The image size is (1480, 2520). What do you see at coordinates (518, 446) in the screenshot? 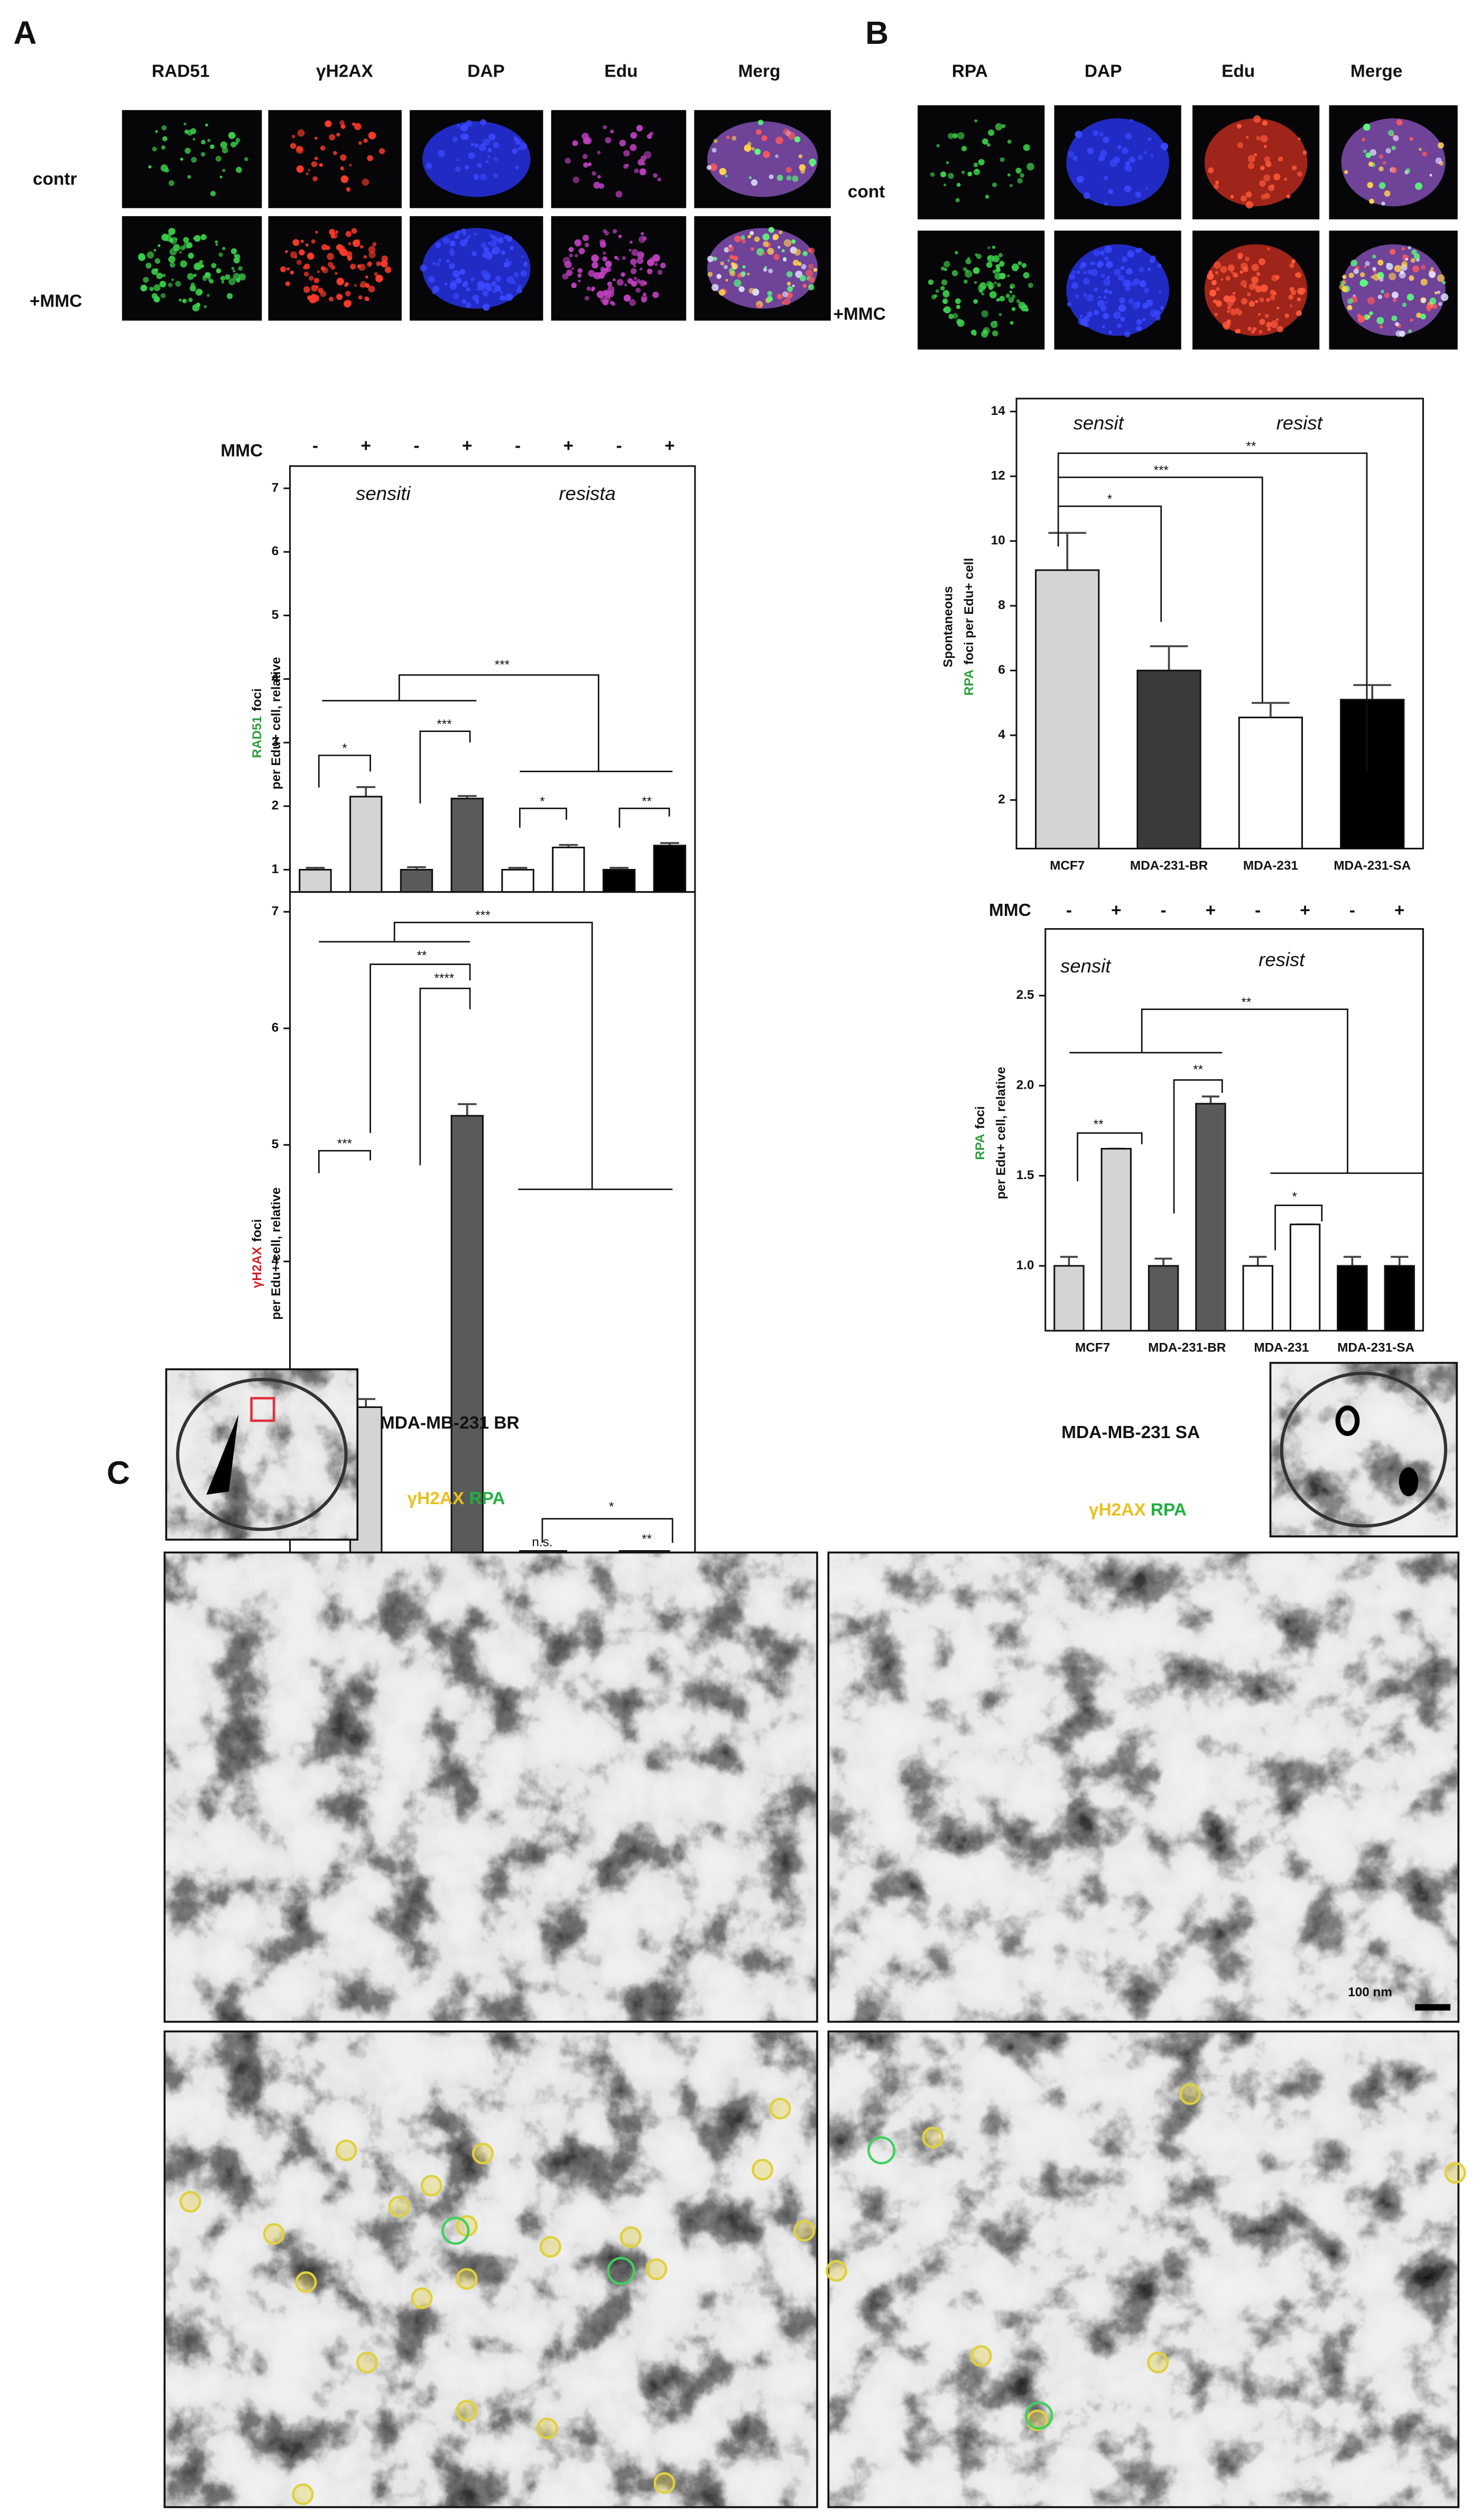
I see `mmc-sign: -` at bounding box center [518, 446].